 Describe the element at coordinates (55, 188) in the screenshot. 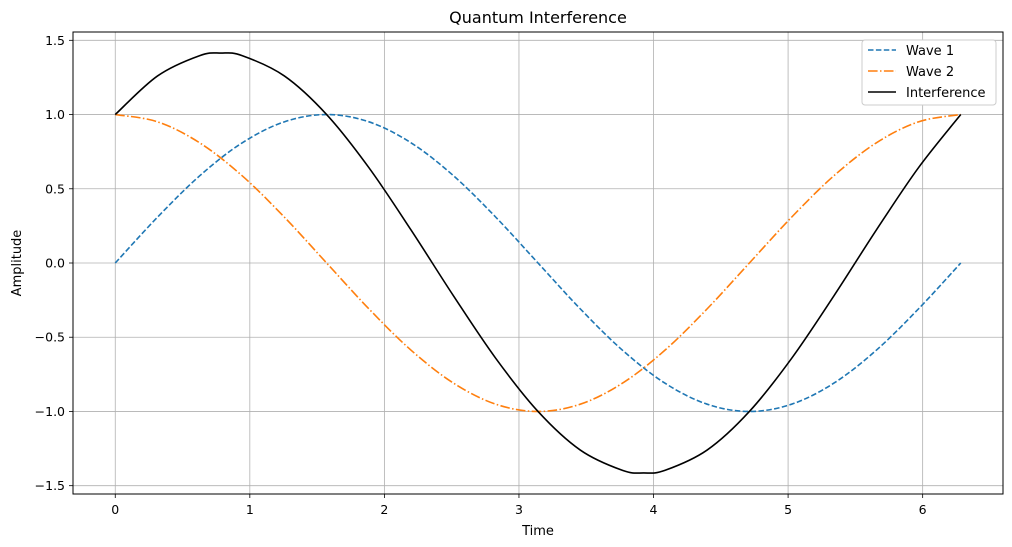

I see `y-tick-label: 0.5` at that location.